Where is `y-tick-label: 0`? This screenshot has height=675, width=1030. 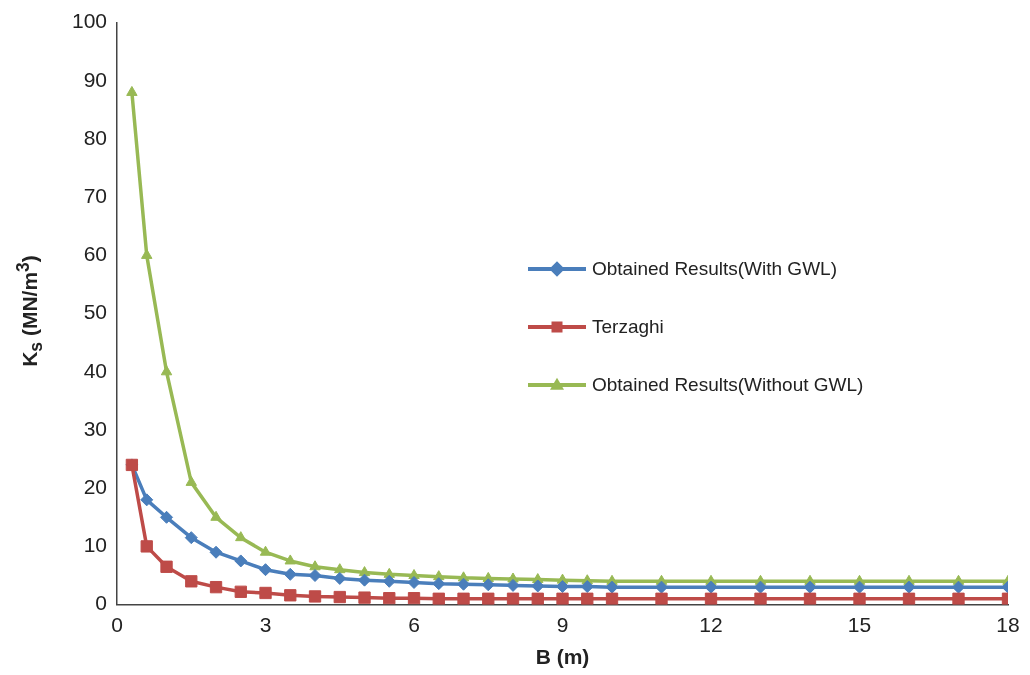 y-tick-label: 0 is located at coordinates (101, 603).